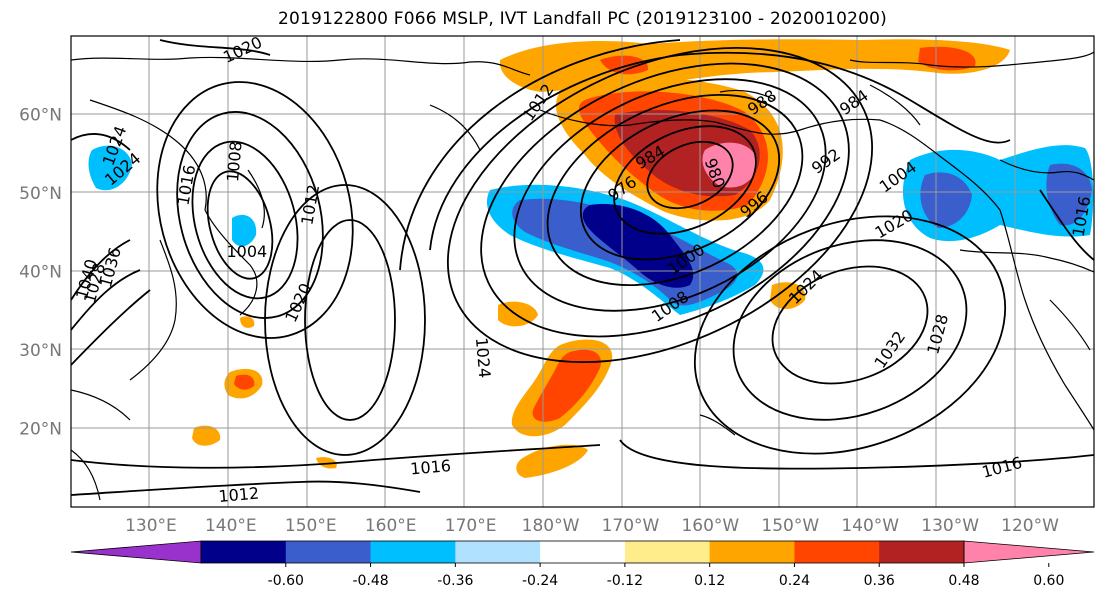 This screenshot has height=601, width=1105. Describe the element at coordinates (1030, 526) in the screenshot. I see `lon-label: 120°W` at that location.